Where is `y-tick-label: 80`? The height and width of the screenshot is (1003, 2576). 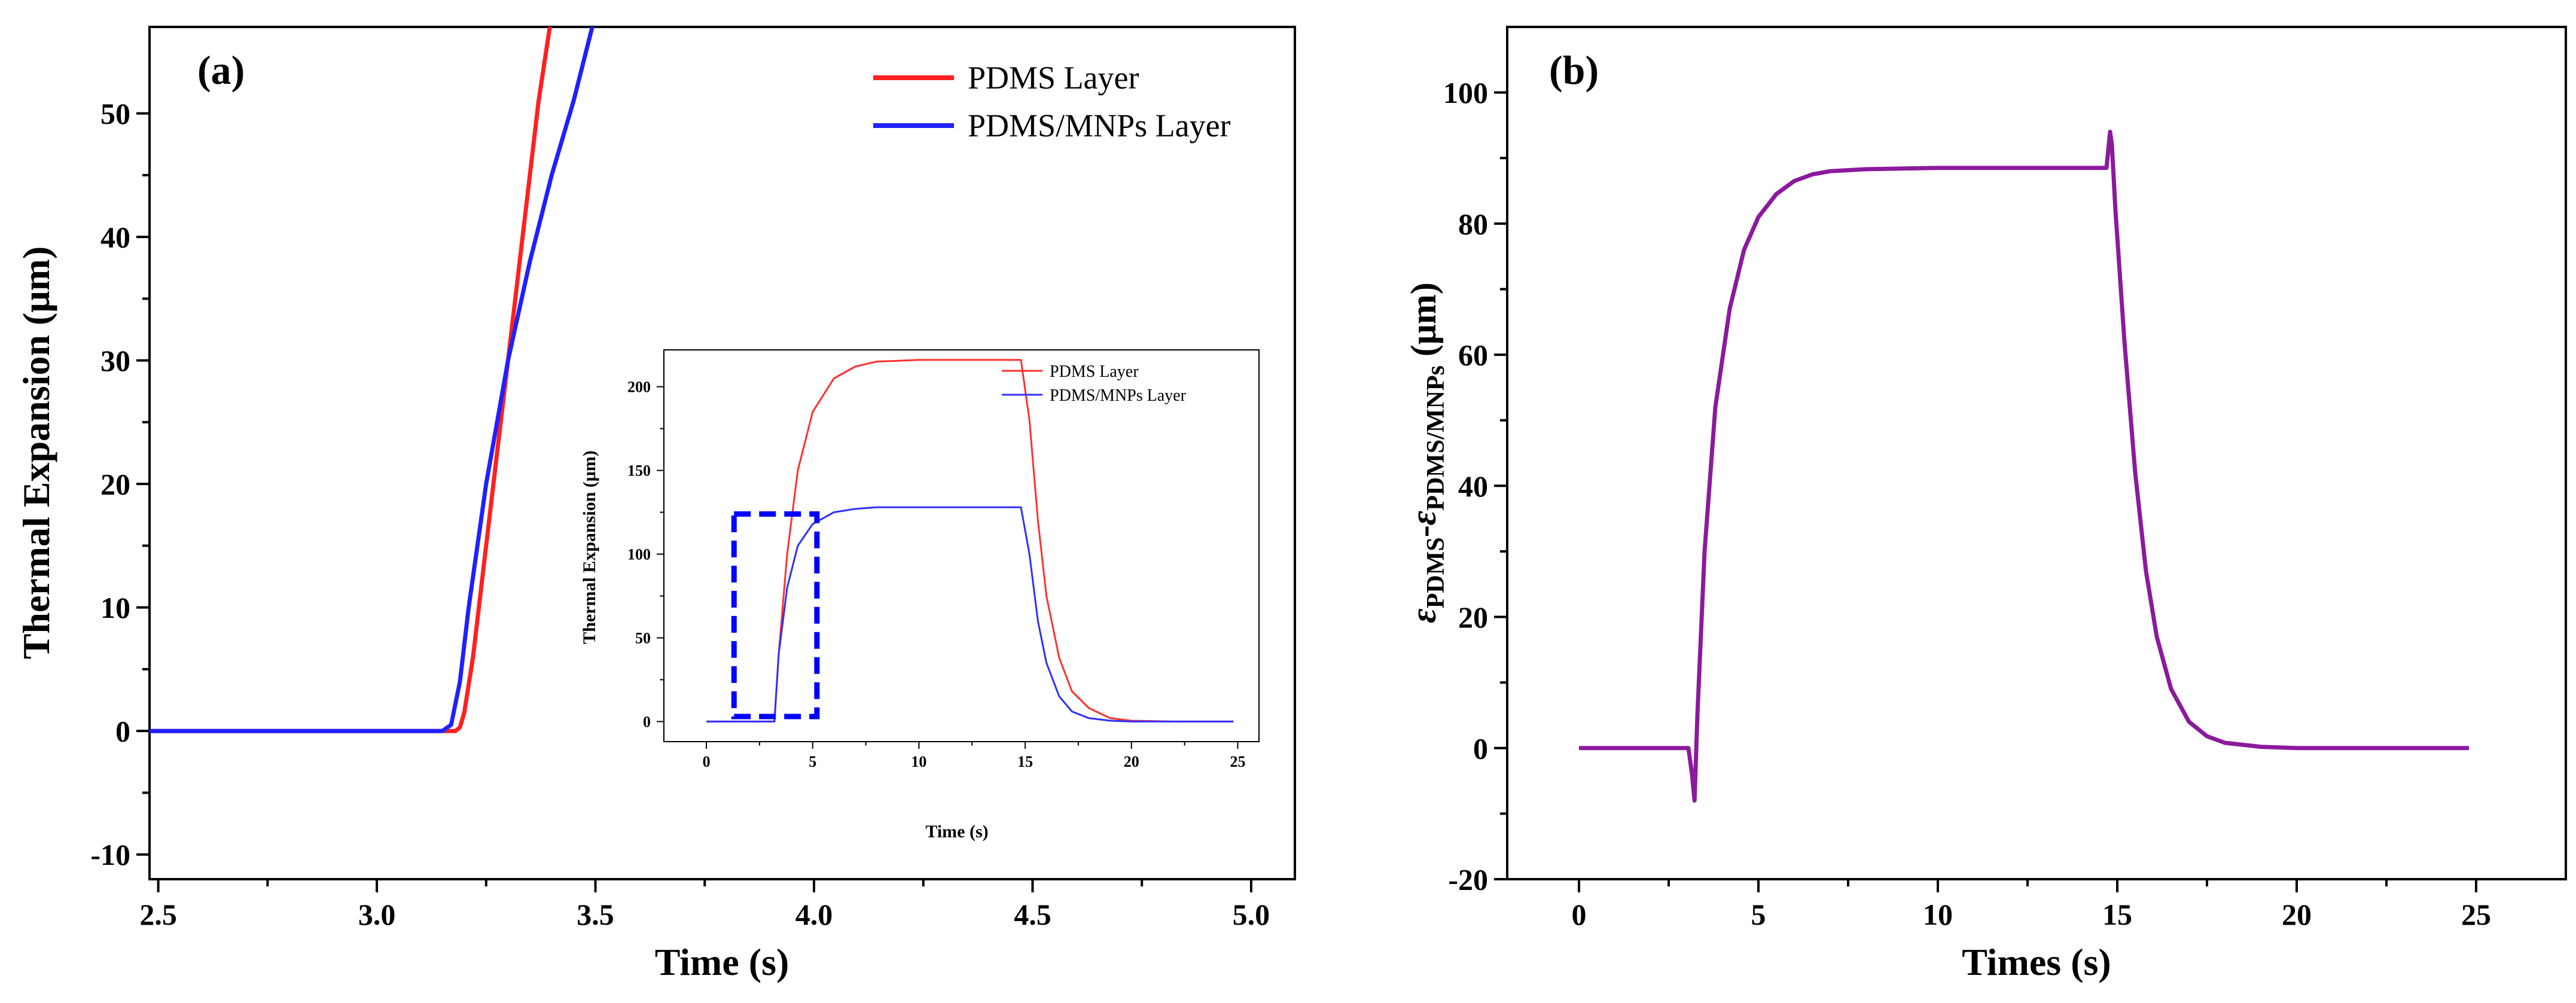
y-tick-label: 80 is located at coordinates (1473, 224).